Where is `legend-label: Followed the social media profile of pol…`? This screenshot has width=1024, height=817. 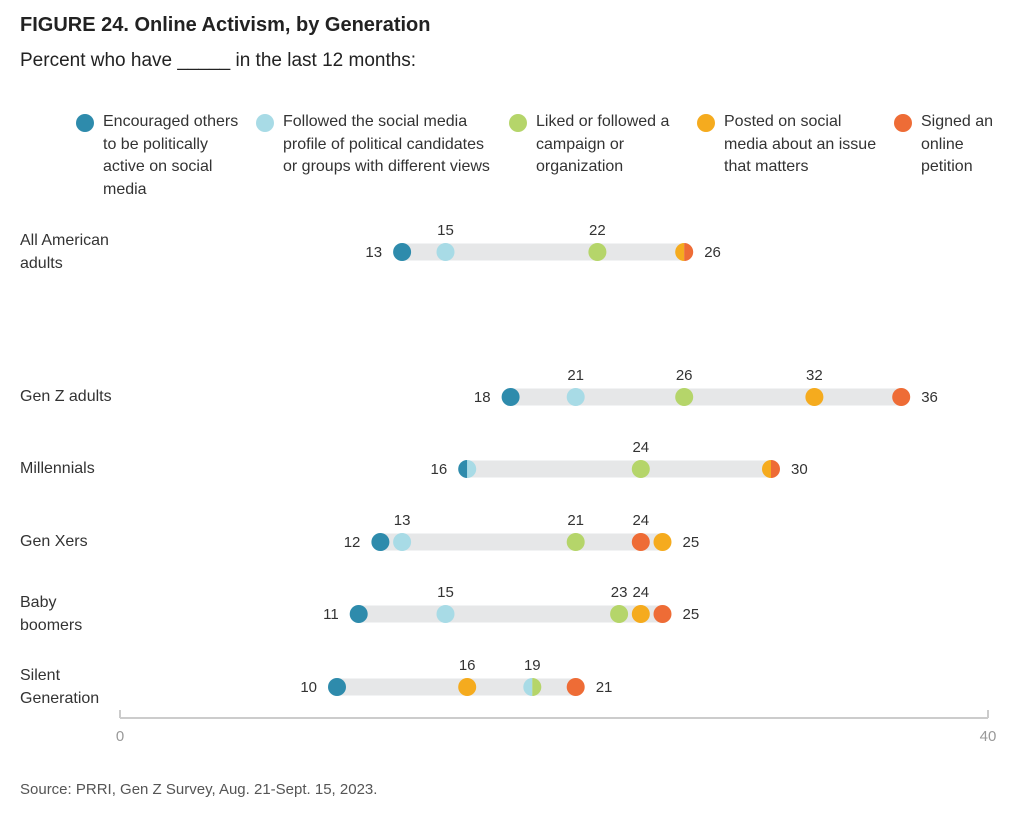 legend-label: Followed the social media profile of pol… is located at coordinates (386, 144).